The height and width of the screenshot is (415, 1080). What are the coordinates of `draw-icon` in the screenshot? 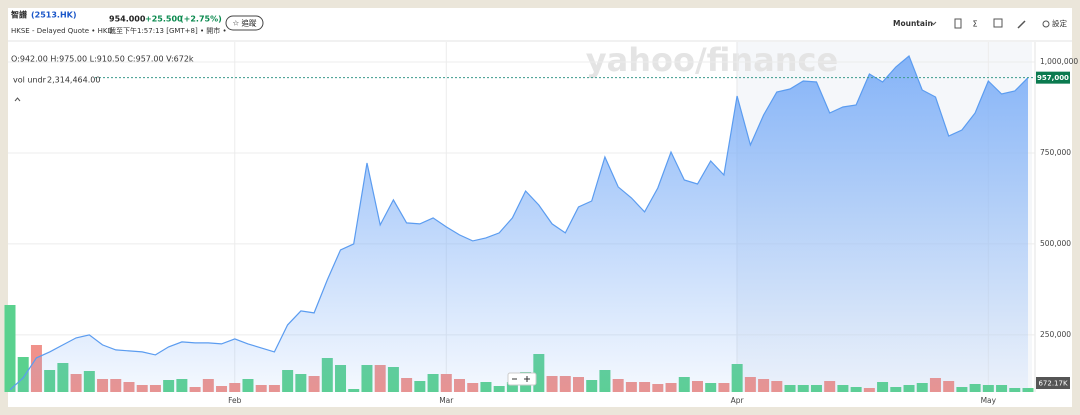 It's located at (1021, 24).